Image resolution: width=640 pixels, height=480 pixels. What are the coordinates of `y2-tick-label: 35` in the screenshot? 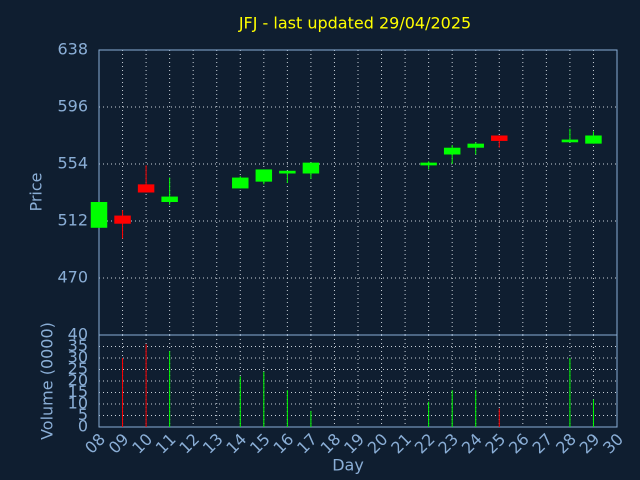 It's located at (78, 345).